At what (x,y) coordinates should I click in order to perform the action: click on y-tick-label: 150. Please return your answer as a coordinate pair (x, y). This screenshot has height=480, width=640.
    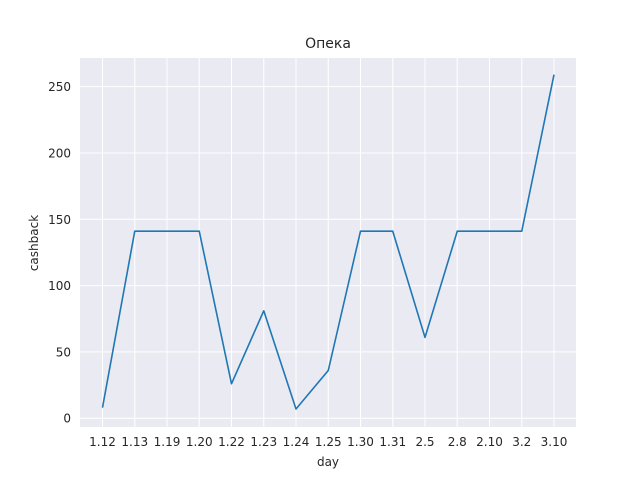
    Looking at the image, I should click on (59, 220).